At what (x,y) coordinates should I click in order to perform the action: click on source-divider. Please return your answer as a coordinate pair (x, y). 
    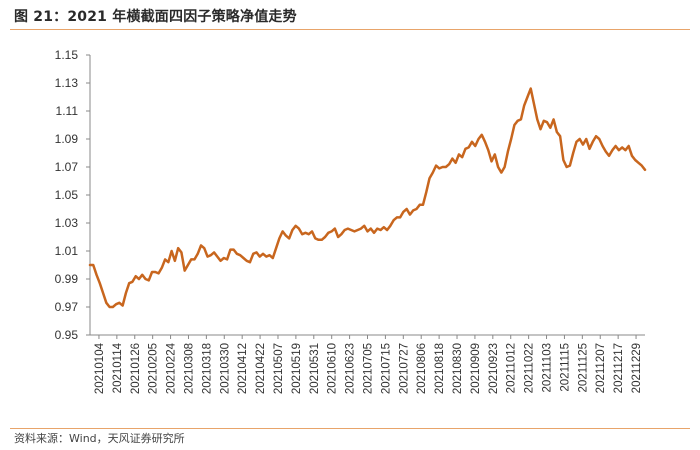
    Looking at the image, I should click on (350, 428).